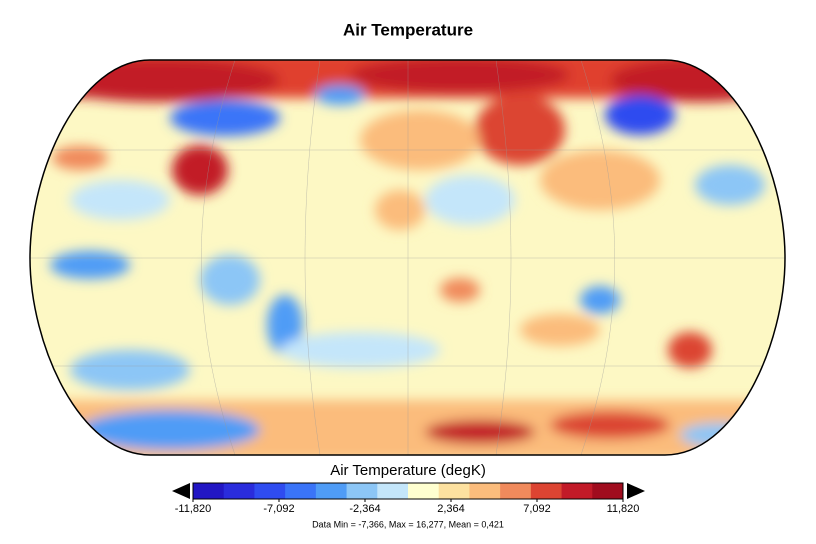 The width and height of the screenshot is (816, 544). I want to click on colorbar-arrow-right, so click(636, 491).